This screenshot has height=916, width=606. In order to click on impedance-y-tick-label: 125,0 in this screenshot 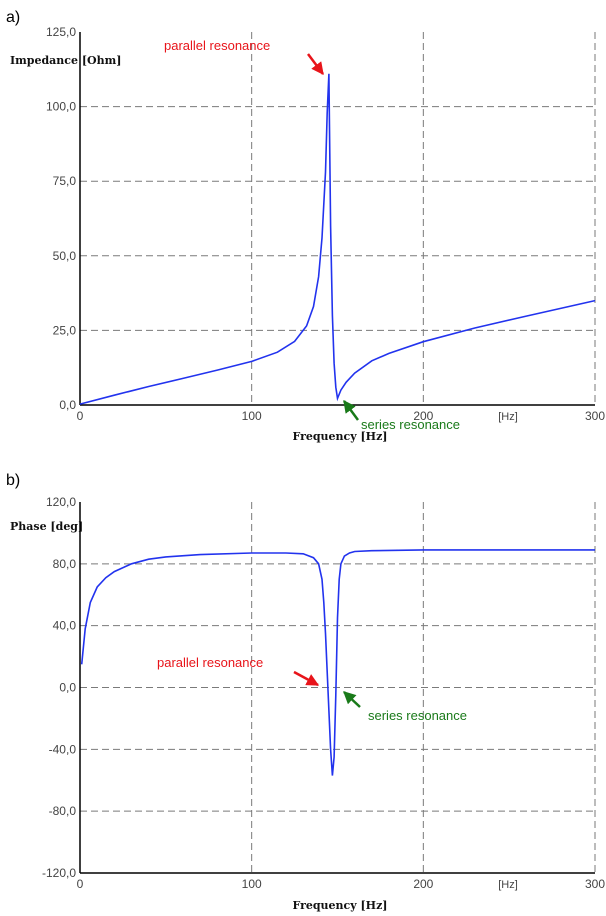, I will do `click(61, 32)`.